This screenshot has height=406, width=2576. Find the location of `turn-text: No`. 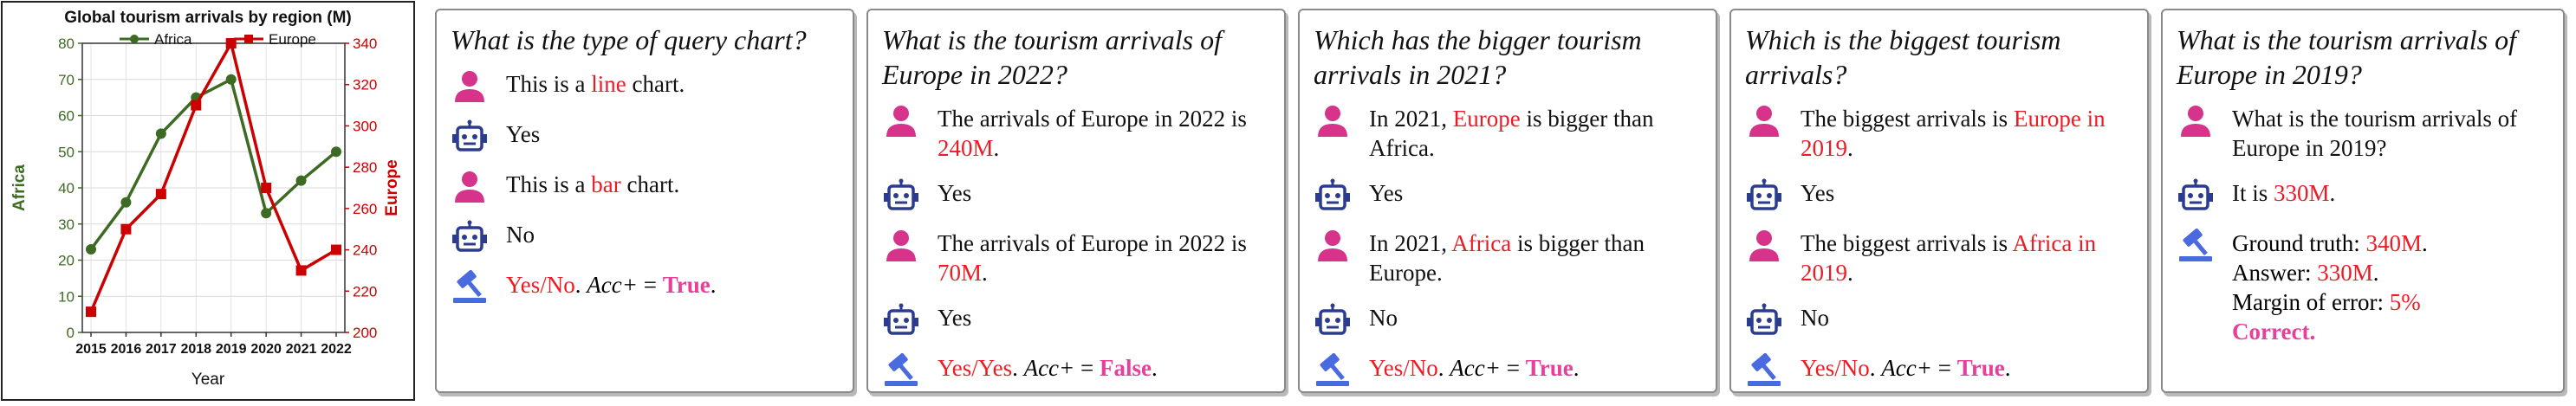

turn-text: No is located at coordinates (520, 234).